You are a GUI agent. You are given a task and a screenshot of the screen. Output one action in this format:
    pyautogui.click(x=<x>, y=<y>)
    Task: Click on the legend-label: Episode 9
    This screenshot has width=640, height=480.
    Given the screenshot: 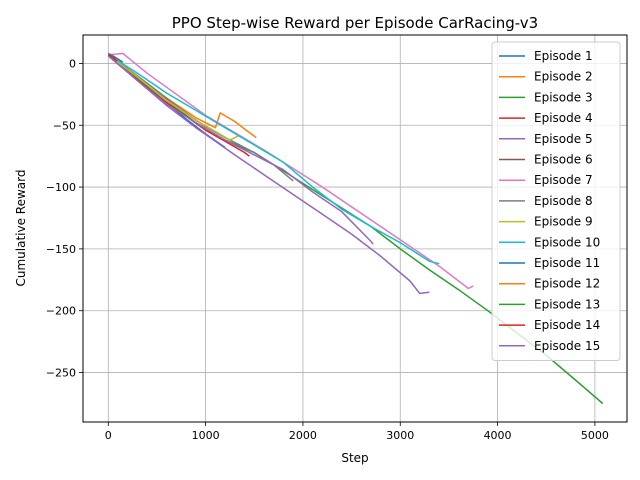 What is the action you would take?
    pyautogui.click(x=563, y=222)
    